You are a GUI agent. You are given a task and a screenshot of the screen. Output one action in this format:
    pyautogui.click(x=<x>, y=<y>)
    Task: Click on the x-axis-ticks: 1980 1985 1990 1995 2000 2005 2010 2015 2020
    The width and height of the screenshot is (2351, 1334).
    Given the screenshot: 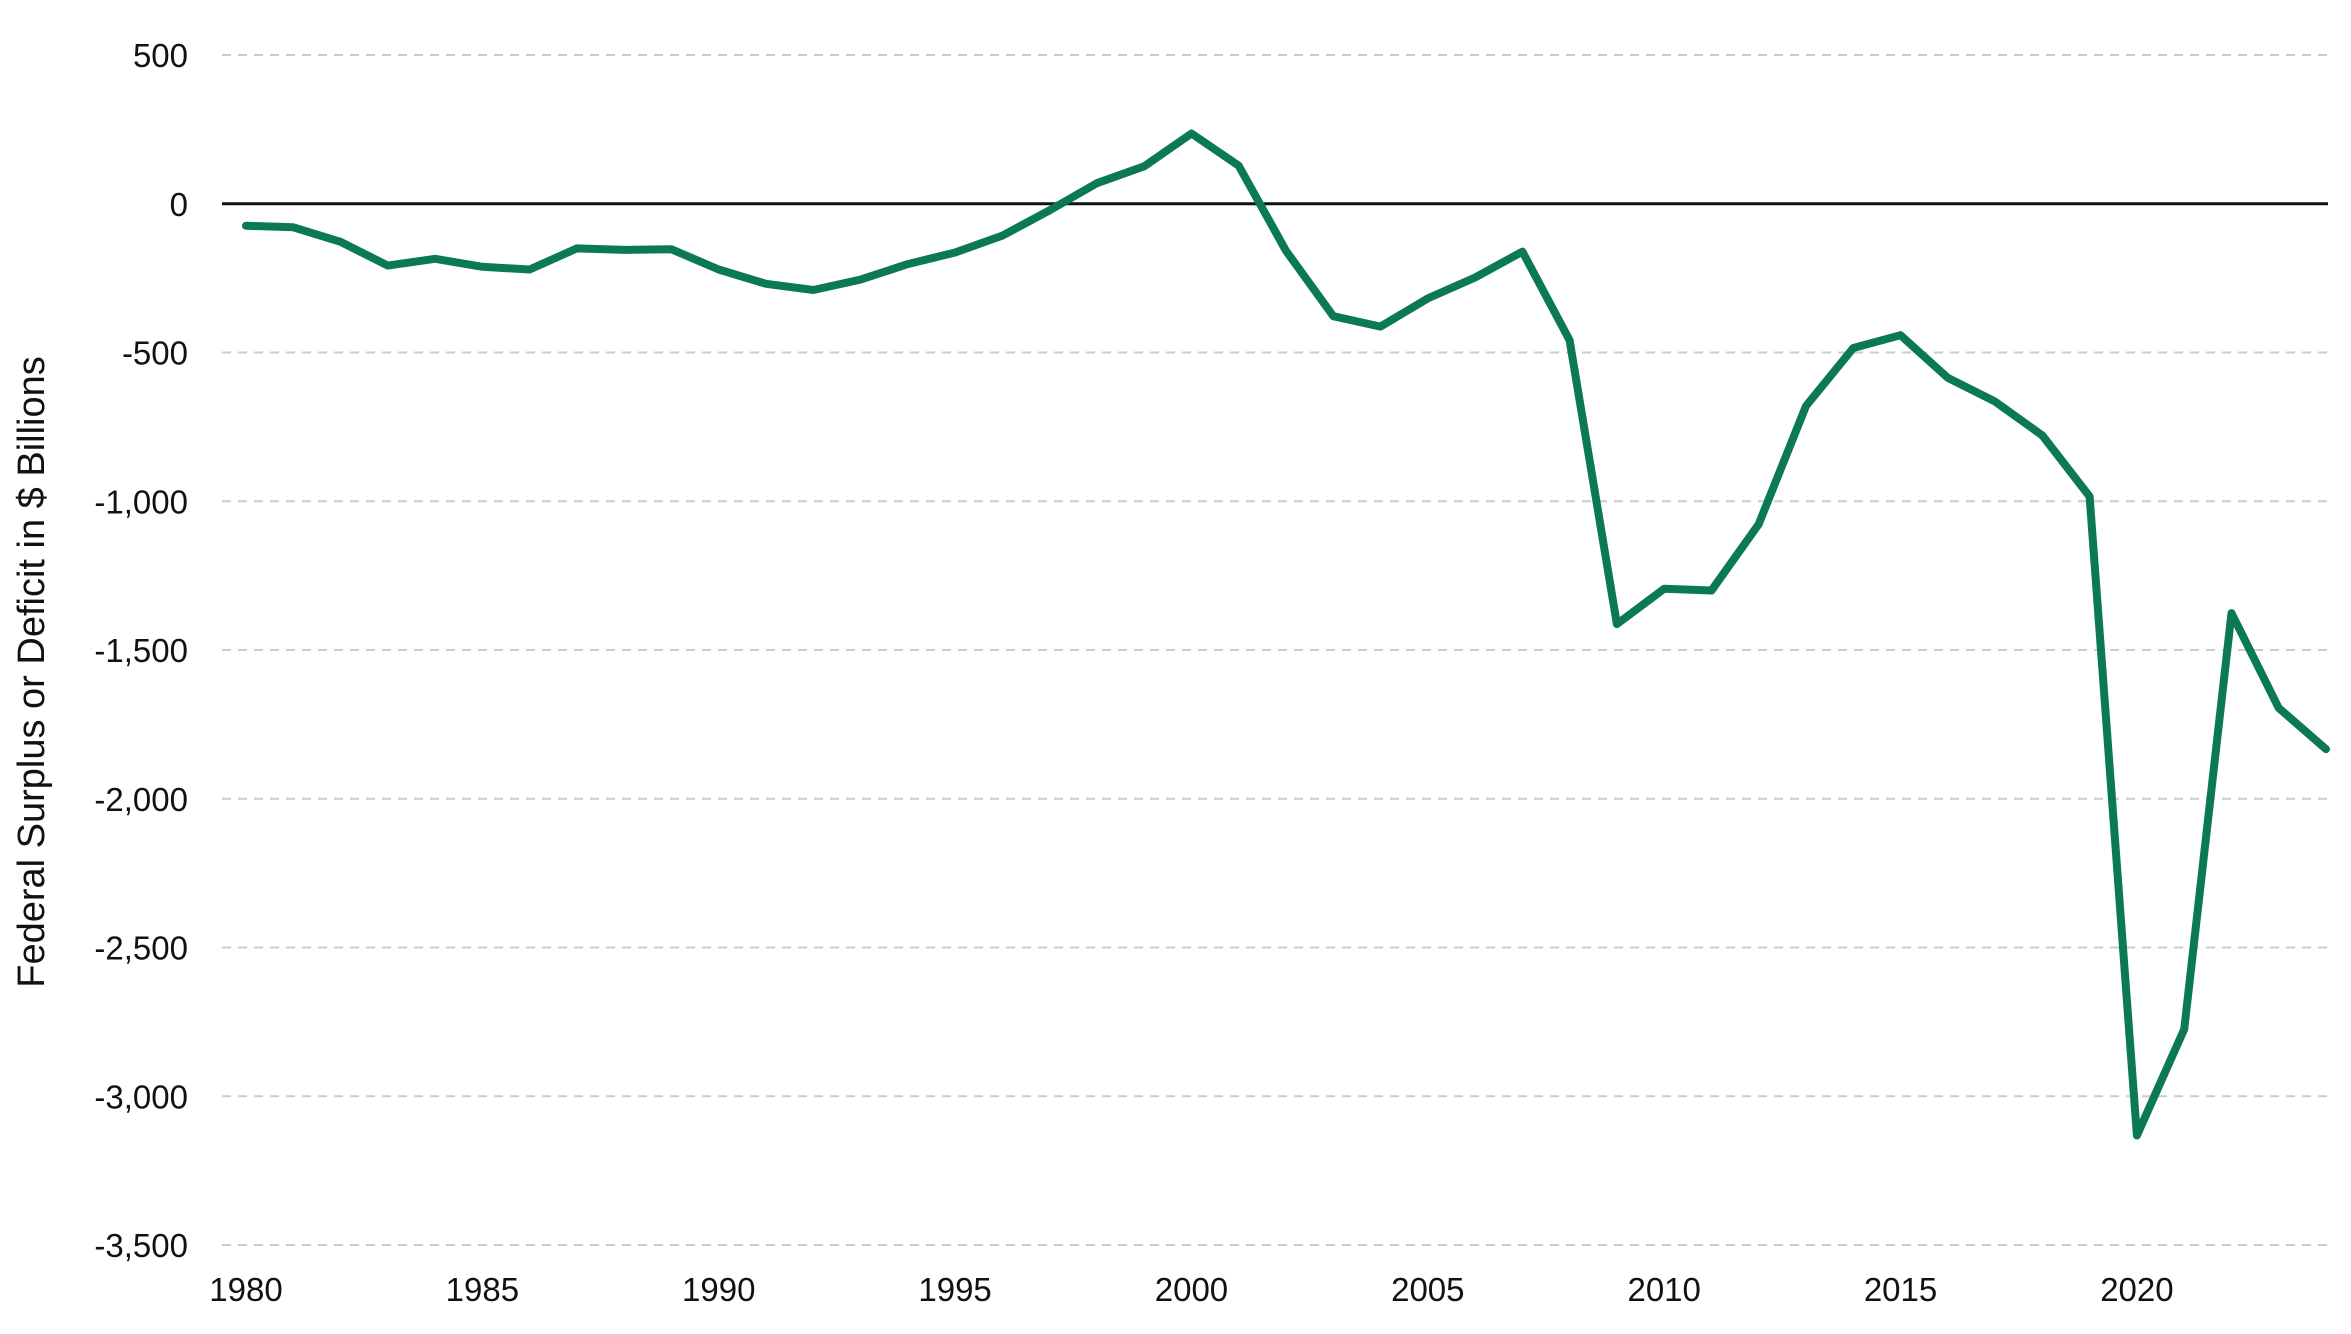 What is the action you would take?
    pyautogui.click(x=1191, y=1289)
    